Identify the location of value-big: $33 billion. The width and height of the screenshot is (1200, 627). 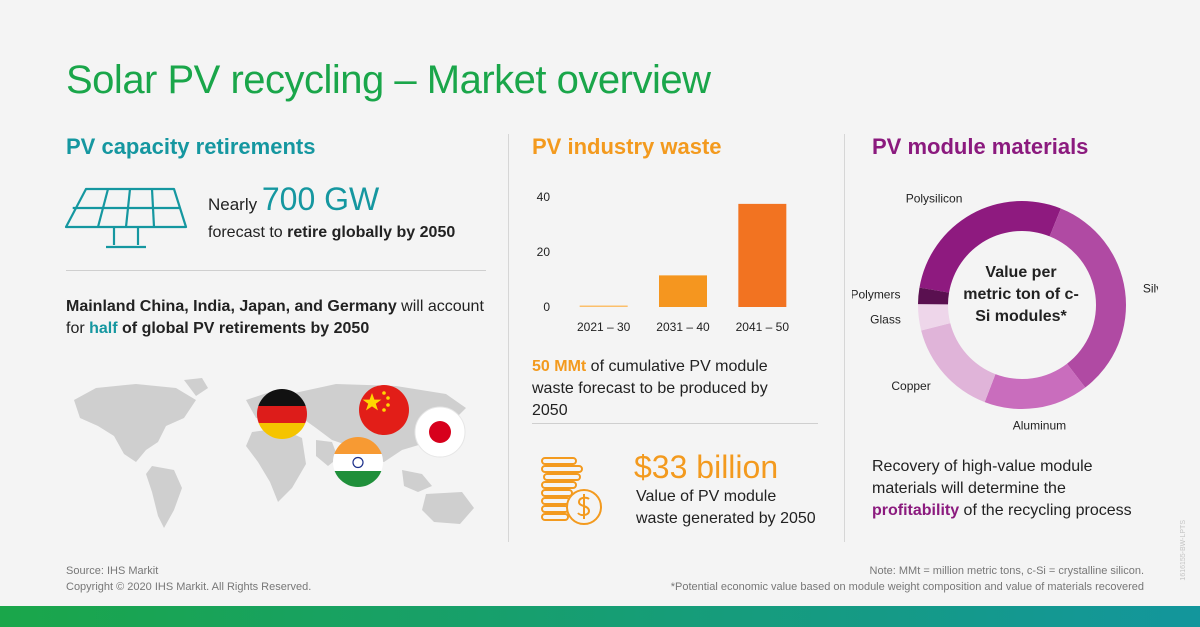
(706, 467).